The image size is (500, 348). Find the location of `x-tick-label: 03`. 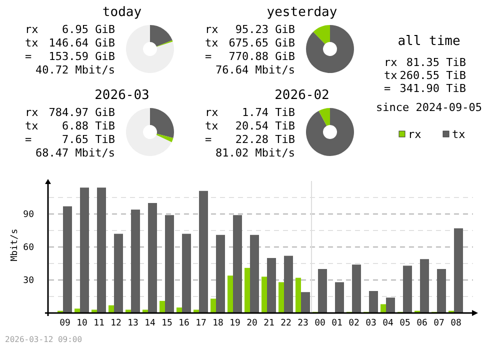

x-tick-label: 03 is located at coordinates (371, 323).